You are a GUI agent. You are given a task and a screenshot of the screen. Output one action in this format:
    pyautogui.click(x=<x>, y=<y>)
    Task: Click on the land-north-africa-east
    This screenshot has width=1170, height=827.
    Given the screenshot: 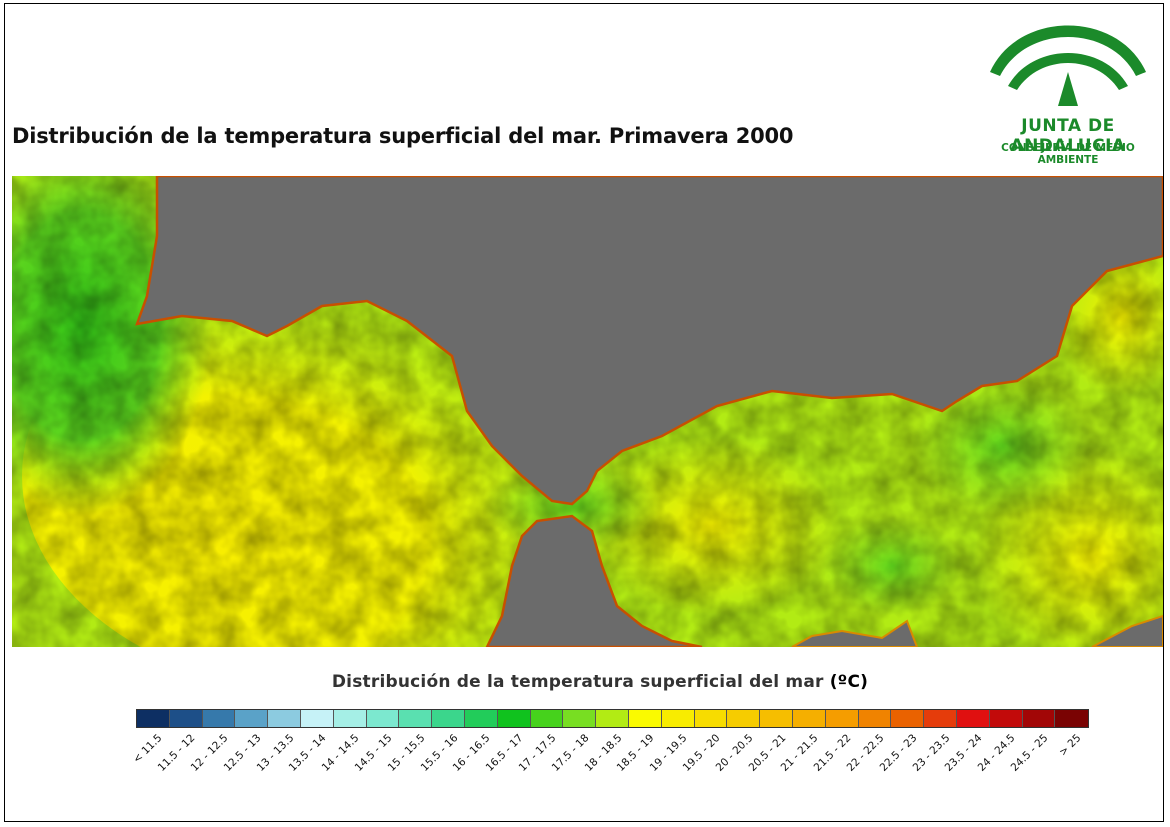 What is the action you would take?
    pyautogui.click(x=855, y=633)
    